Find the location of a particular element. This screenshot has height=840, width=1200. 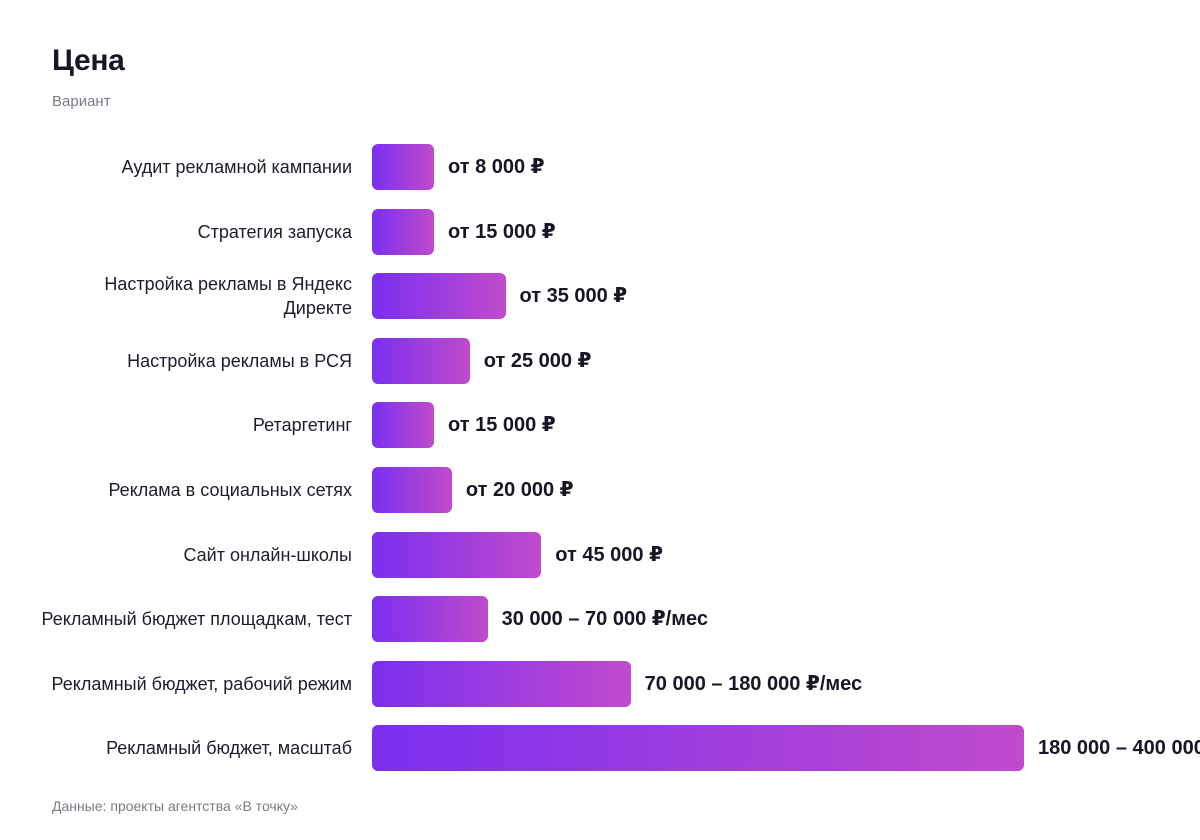

category-label: Аудит рекламной кампании is located at coordinates (236, 167).